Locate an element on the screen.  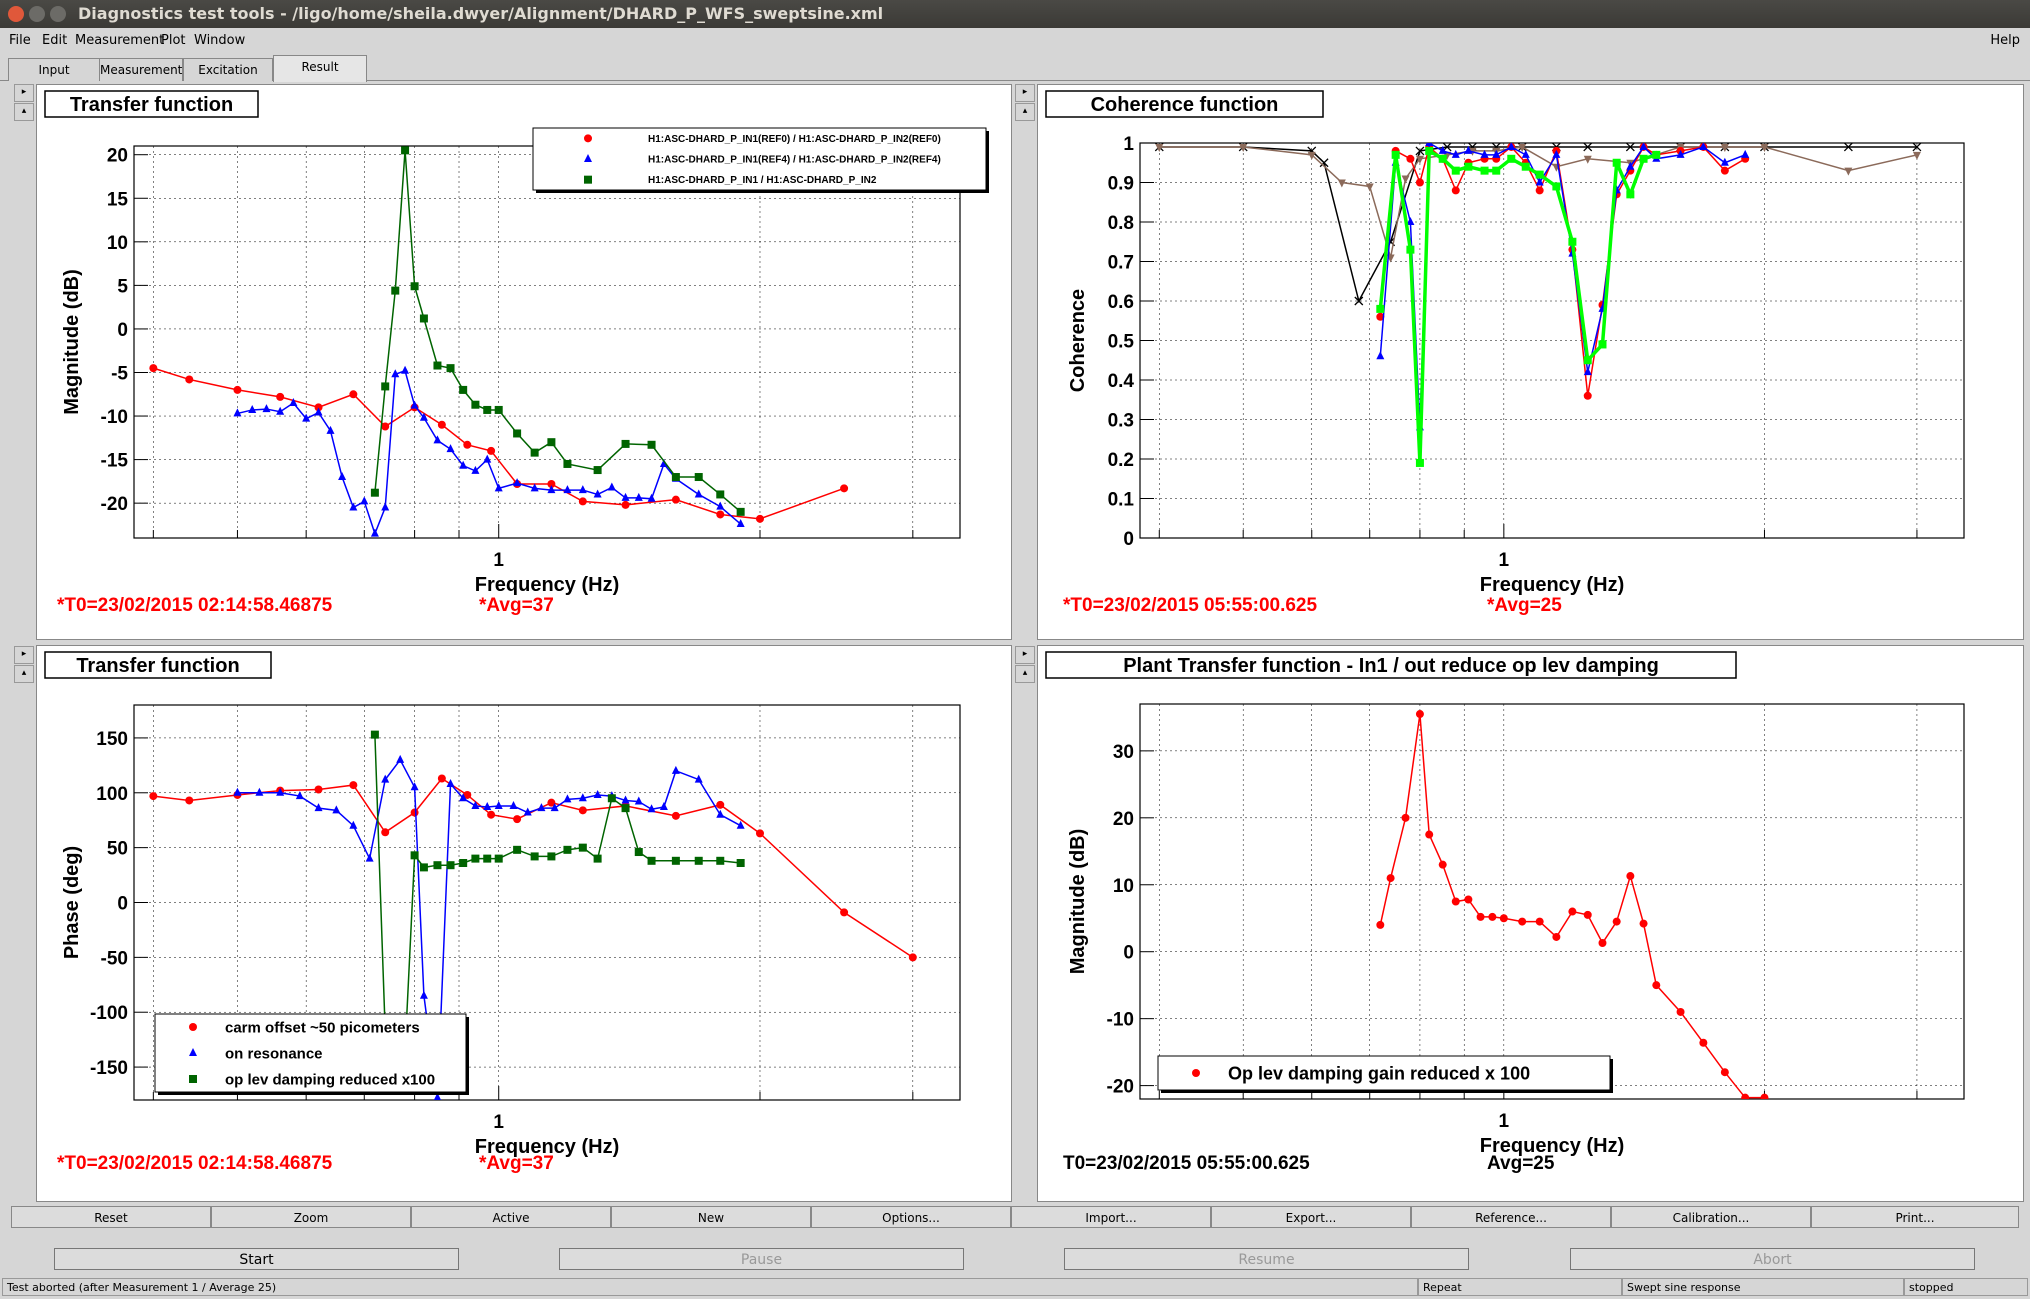
menu-edit: Edit is located at coordinates (55, 40).